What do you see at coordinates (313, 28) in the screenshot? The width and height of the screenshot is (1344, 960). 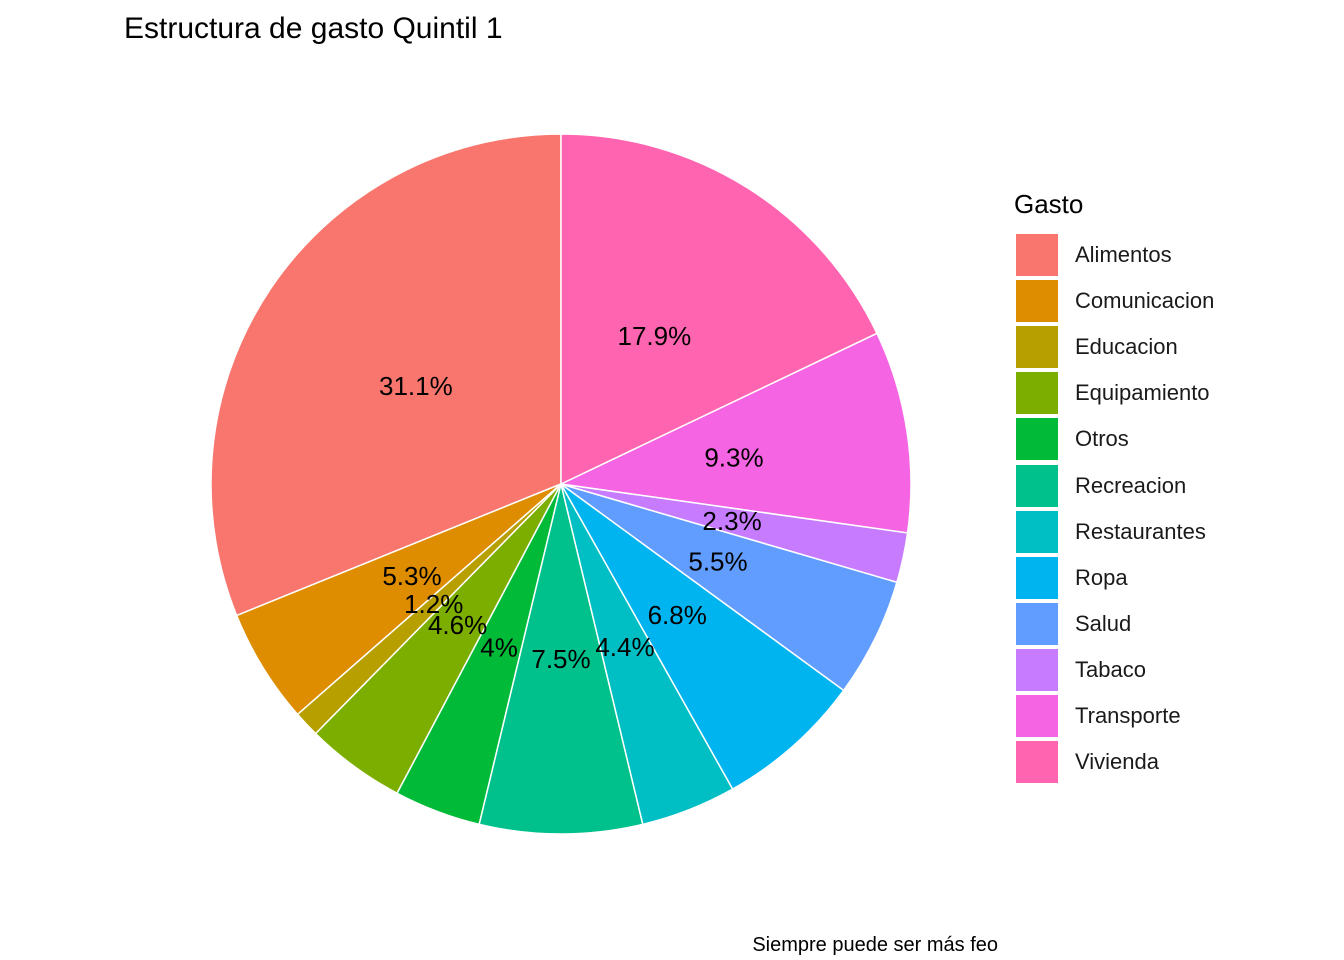 I see `chart-title: Estructura de gasto Quintil 1` at bounding box center [313, 28].